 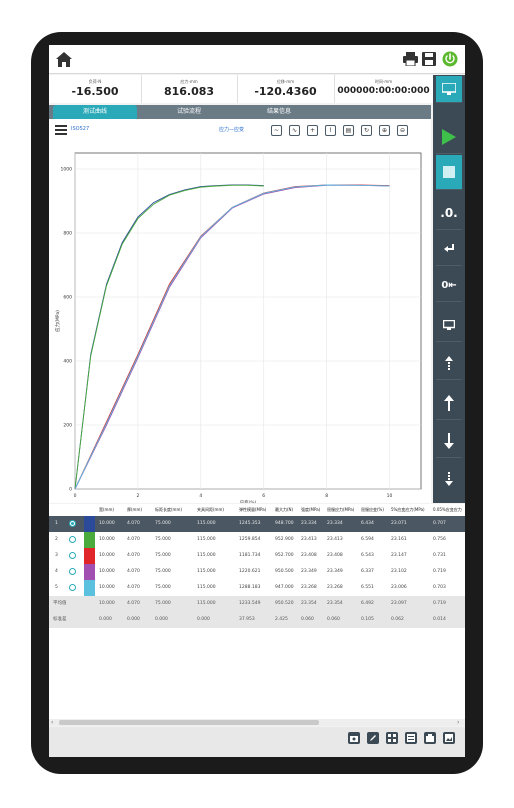 I want to click on grid-icon: ▤, so click(x=348, y=130).